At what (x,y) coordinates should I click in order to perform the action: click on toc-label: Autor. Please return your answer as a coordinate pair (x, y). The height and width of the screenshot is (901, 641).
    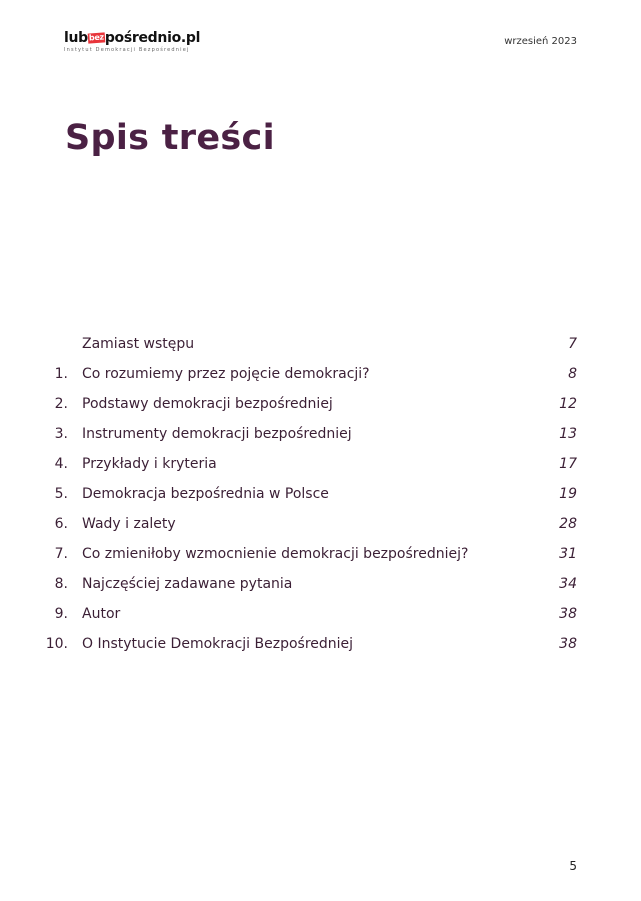
    Looking at the image, I should click on (101, 614).